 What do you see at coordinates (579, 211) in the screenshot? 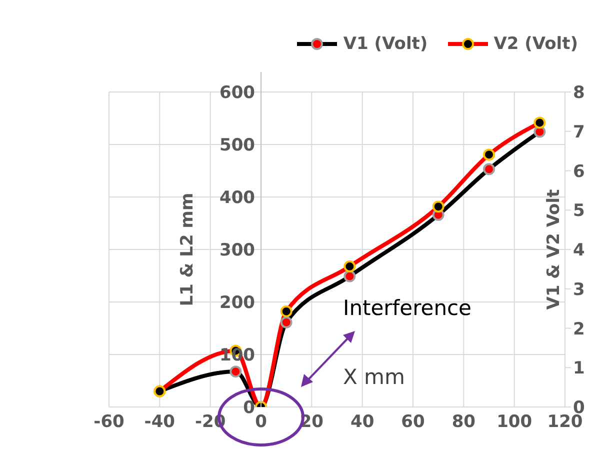
I see `y2-tick-label: 5` at bounding box center [579, 211].